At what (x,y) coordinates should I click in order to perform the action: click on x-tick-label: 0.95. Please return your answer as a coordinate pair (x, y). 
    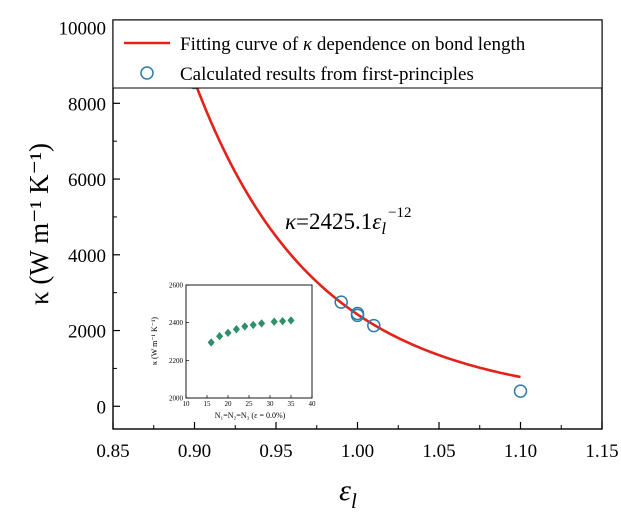
    Looking at the image, I should click on (275, 451).